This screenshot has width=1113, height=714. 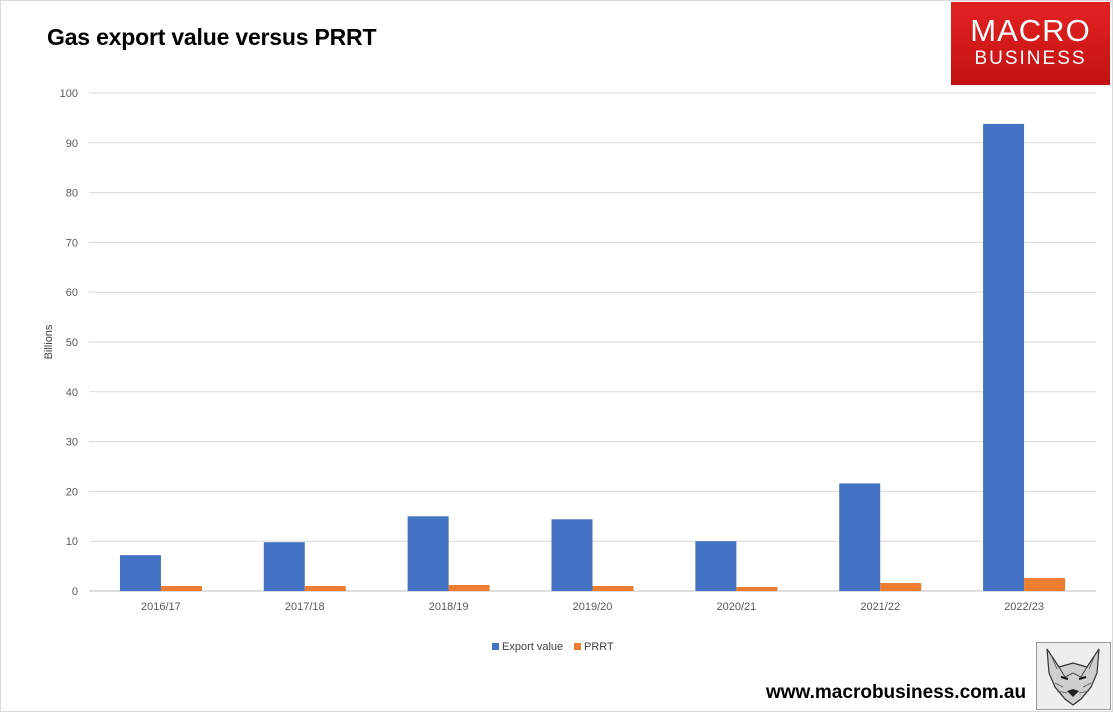 What do you see at coordinates (72, 144) in the screenshot?
I see `y-tick-label: 90` at bounding box center [72, 144].